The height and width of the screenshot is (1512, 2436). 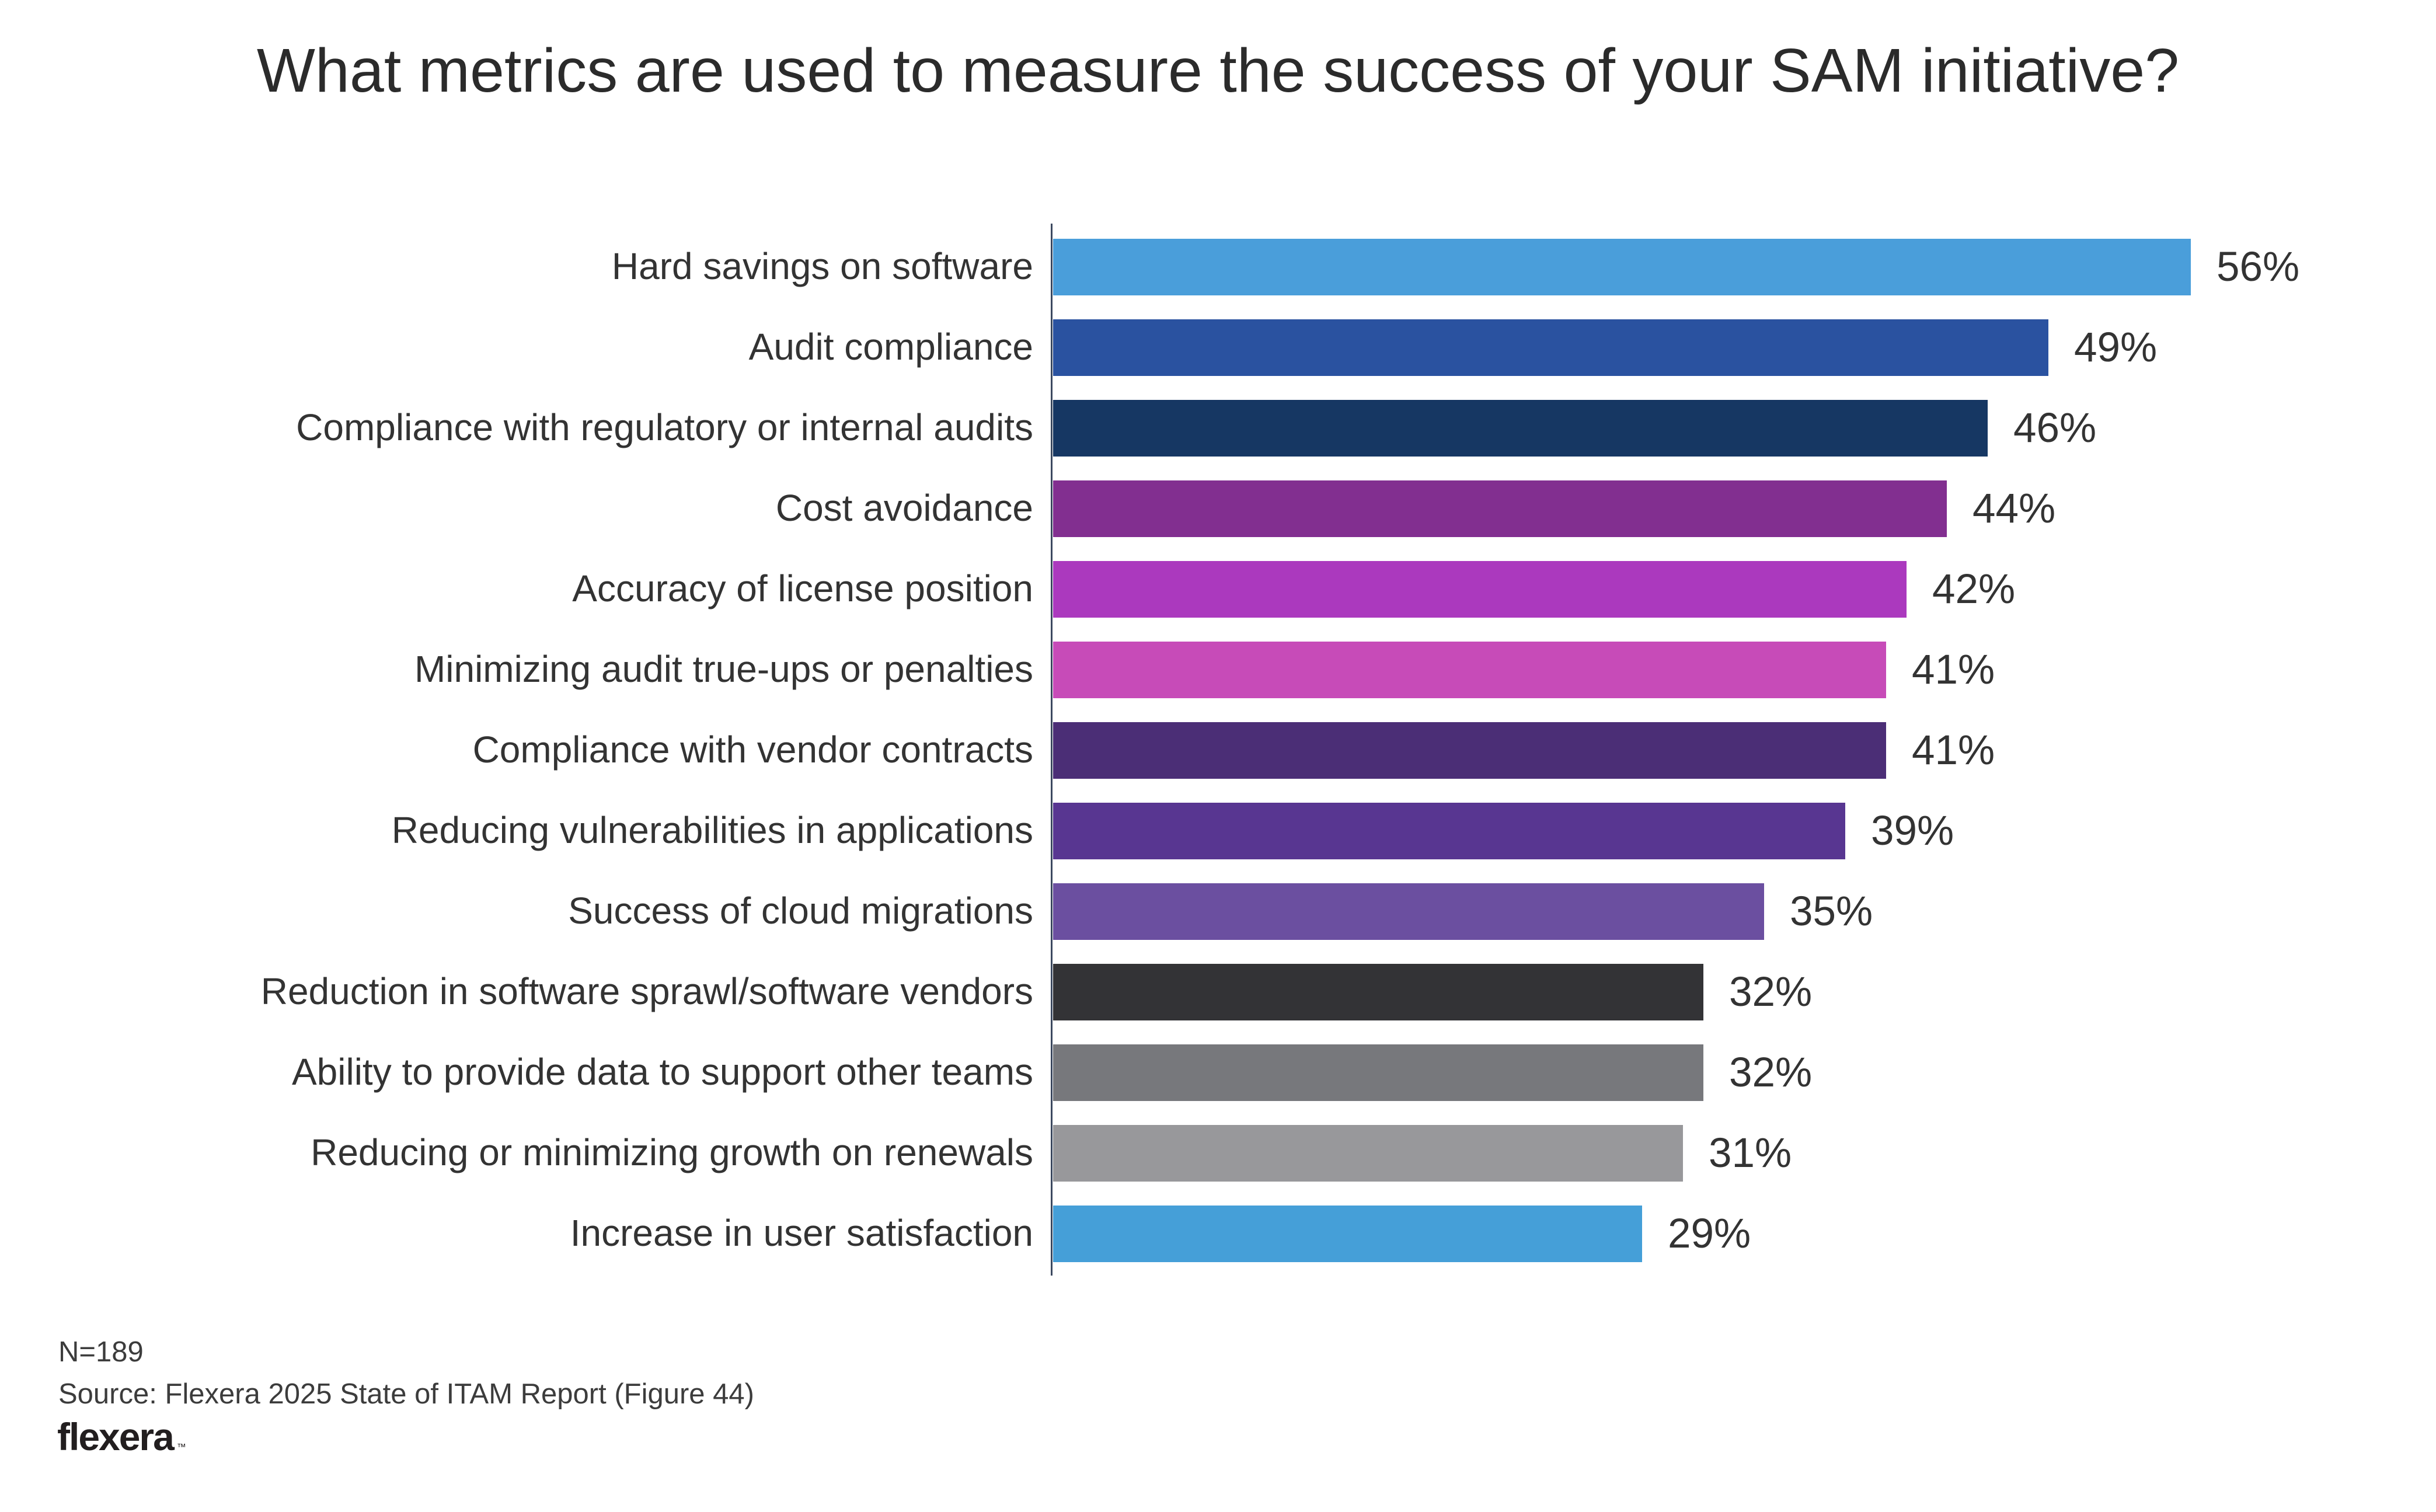 I want to click on category-label: Hard savings on software, so click(x=822, y=266).